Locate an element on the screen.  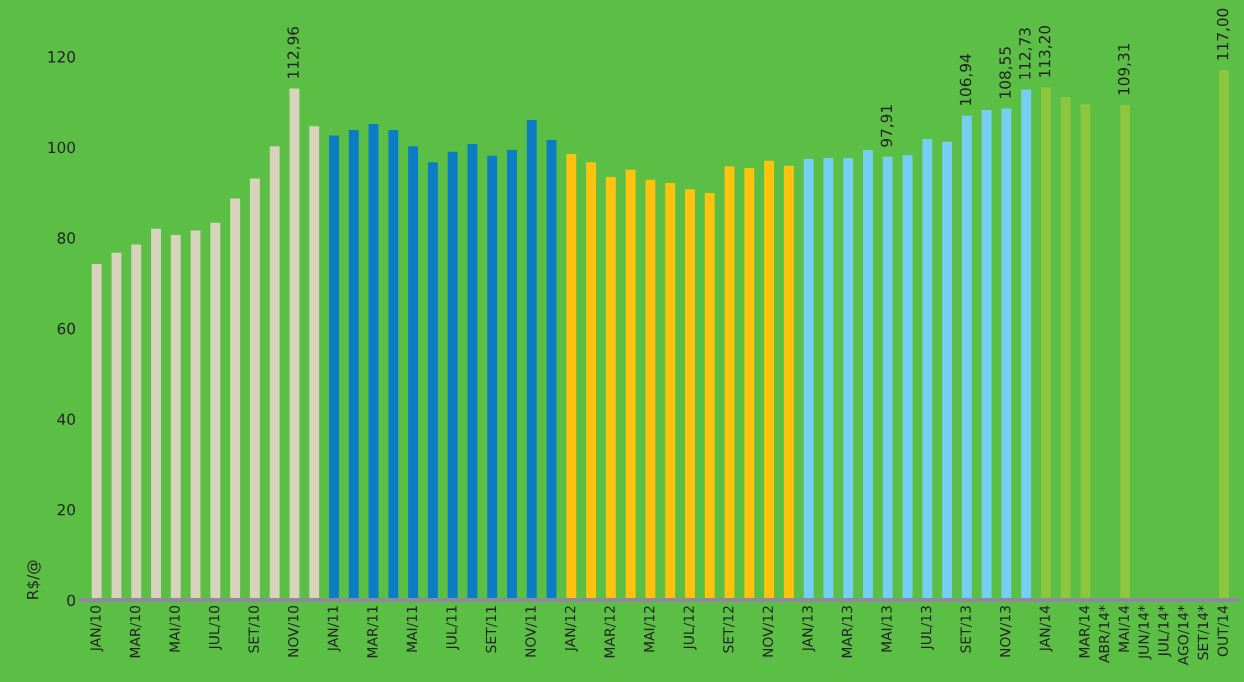
x-tick-label: JUL/13 is located at coordinates (927, 628).